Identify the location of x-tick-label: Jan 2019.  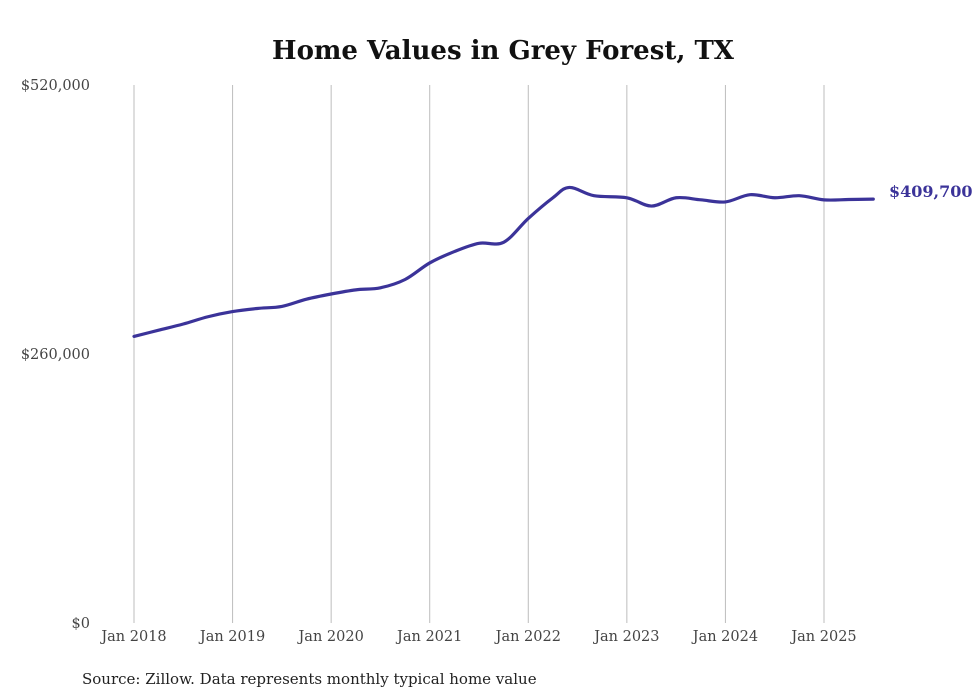
(231, 637).